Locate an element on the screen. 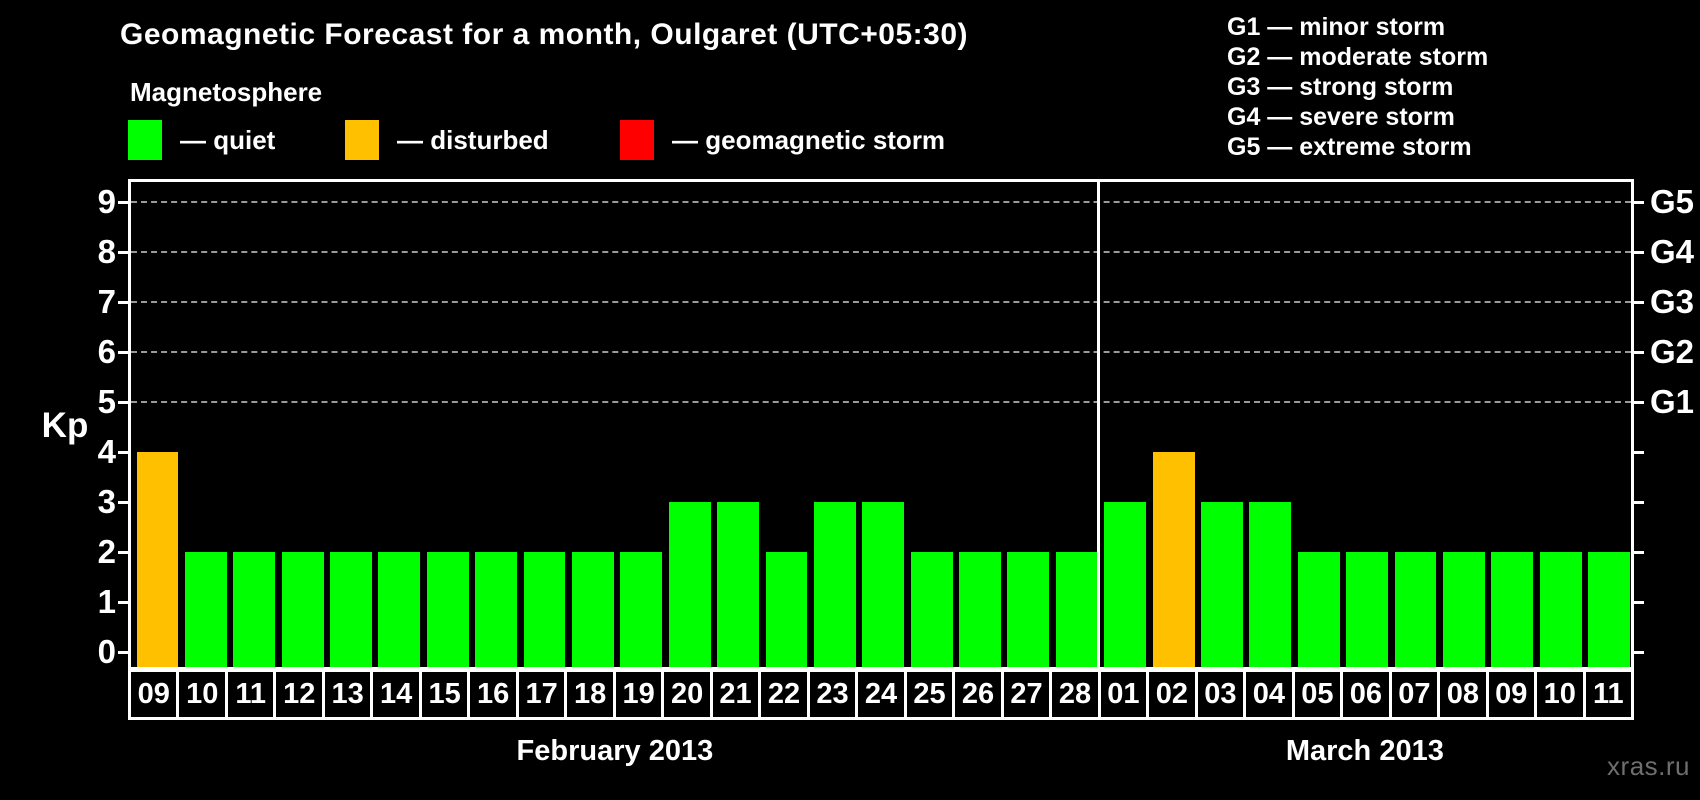  day-label-cell: 10 is located at coordinates (1558, 694).